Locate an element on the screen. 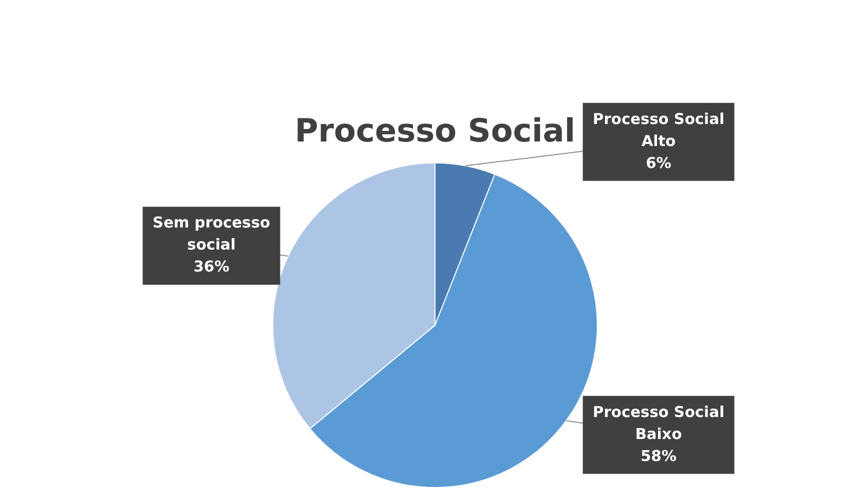 This screenshot has width=845, height=492. slice-label: Processo Social Alto is located at coordinates (658, 130).